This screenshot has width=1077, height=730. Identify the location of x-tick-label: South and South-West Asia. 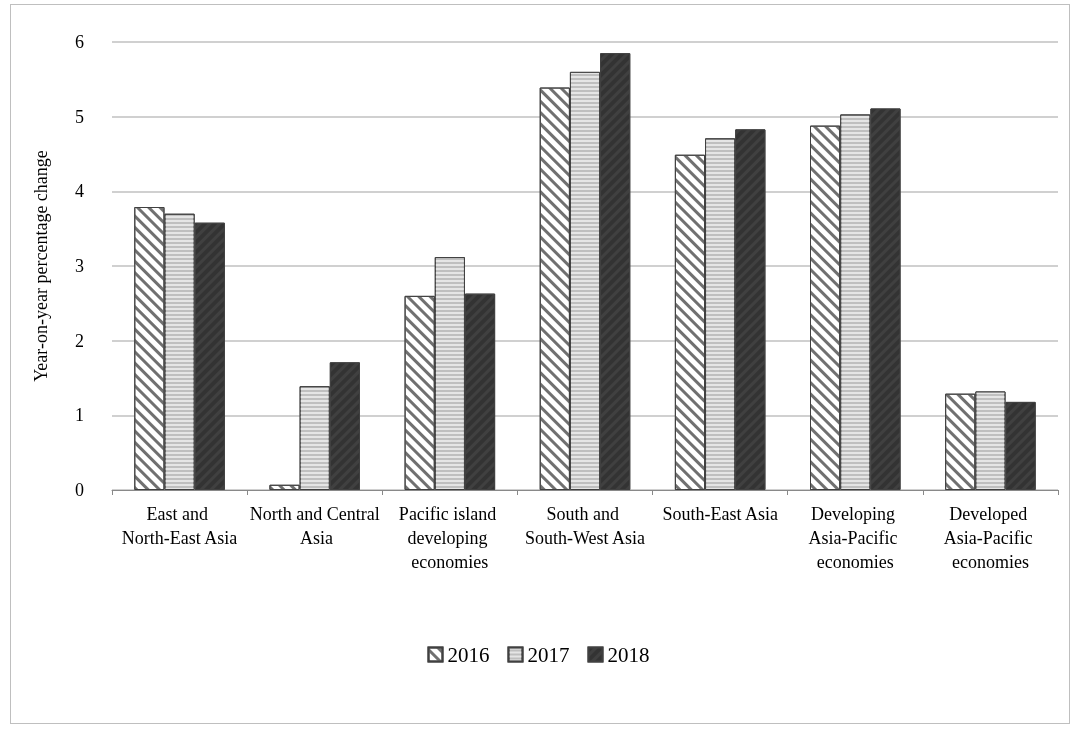
(585, 526).